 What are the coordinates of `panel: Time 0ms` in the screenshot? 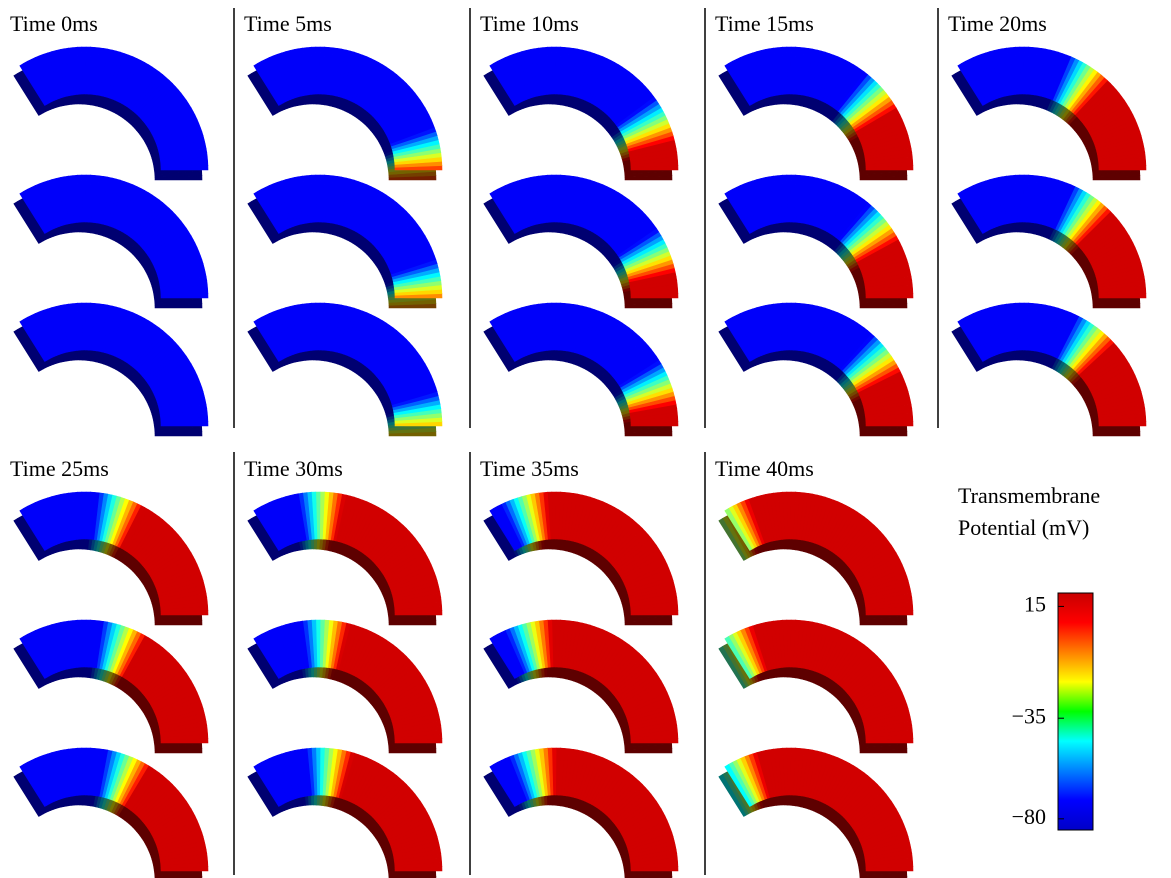 It's located at (109, 224).